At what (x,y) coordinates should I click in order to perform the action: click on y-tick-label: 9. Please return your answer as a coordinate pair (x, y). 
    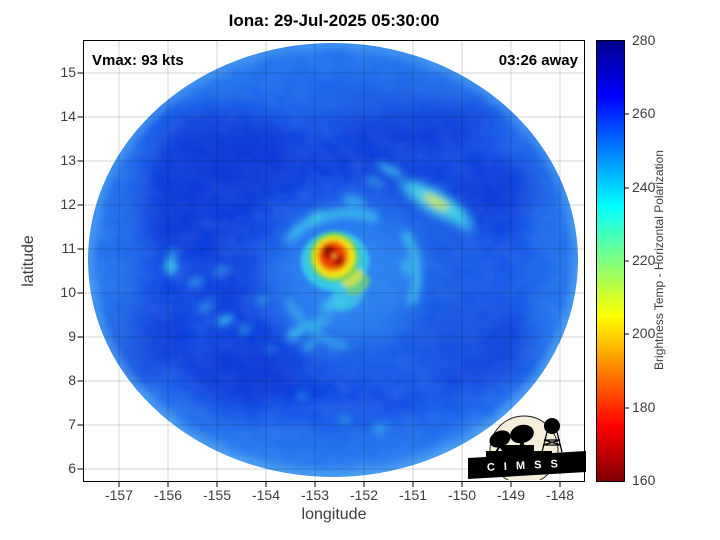
    Looking at the image, I should click on (72, 336).